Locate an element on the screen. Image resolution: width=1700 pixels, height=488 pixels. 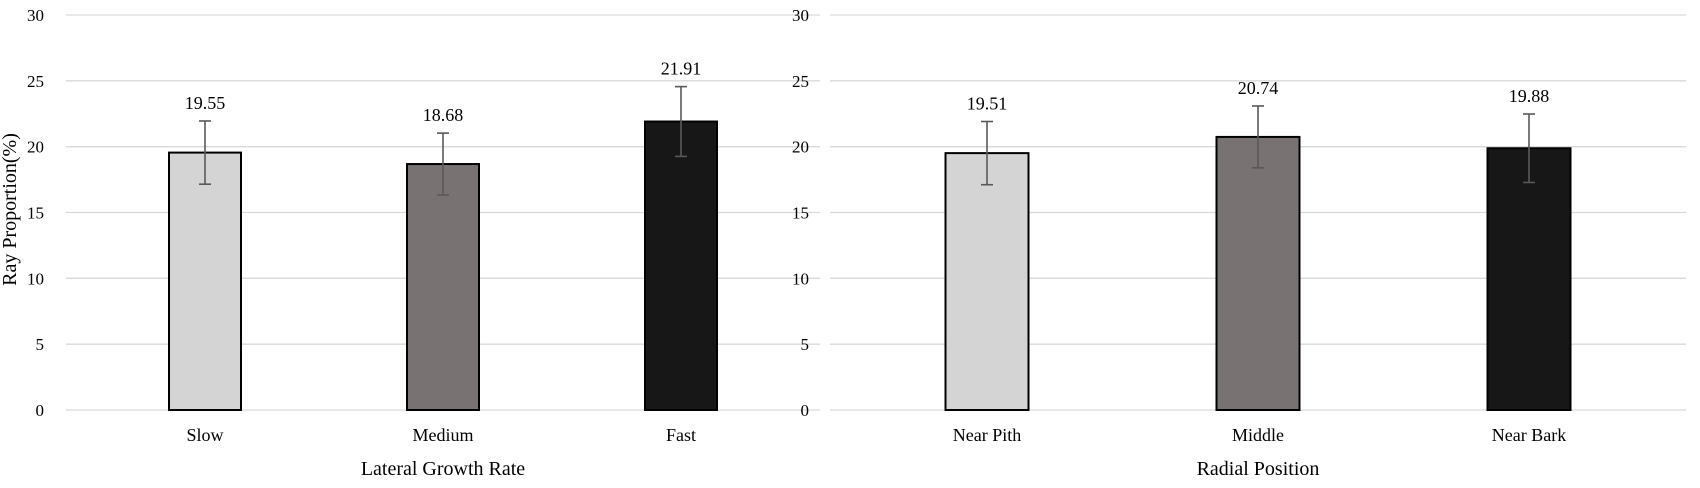
x-tick-label: Near Pith is located at coordinates (987, 435).